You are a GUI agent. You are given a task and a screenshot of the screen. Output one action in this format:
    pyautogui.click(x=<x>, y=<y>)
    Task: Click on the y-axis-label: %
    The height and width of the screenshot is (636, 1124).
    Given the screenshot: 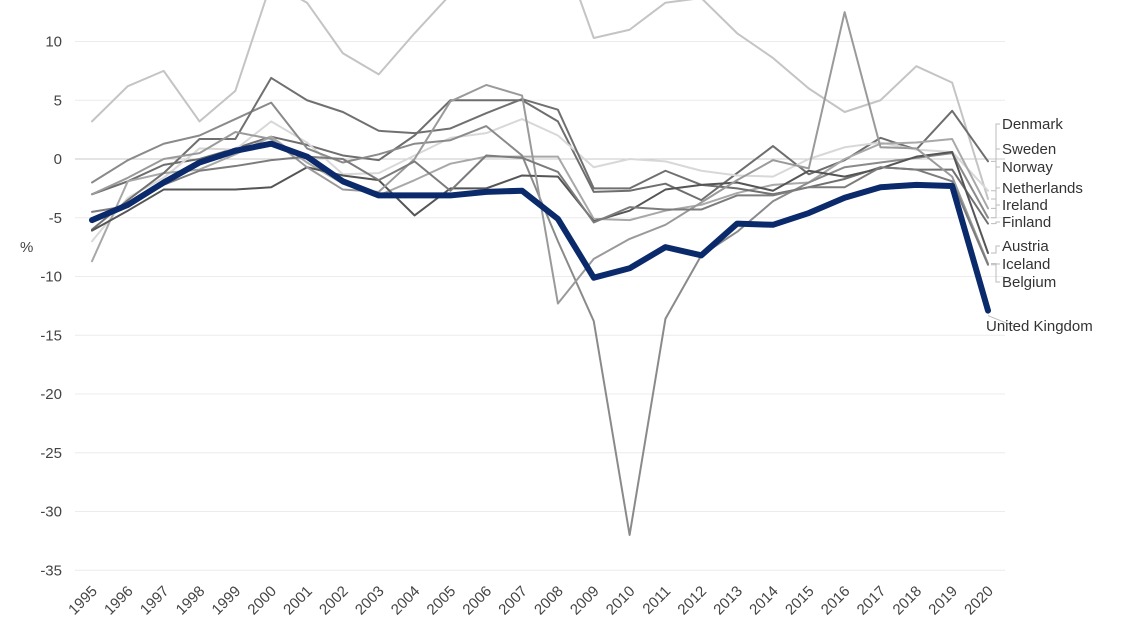 What is the action you would take?
    pyautogui.click(x=26, y=247)
    